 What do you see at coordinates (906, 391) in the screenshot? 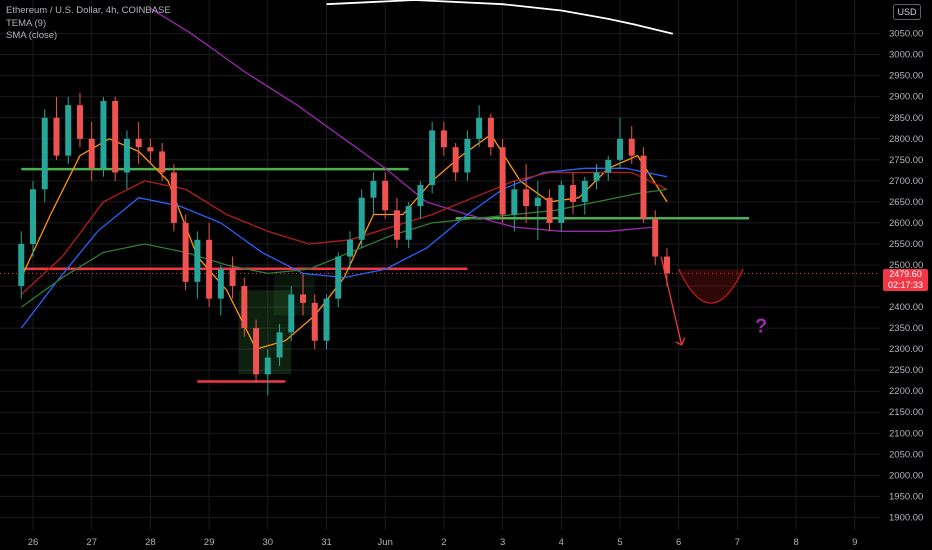
I see `price-tick-label: 2200.00` at bounding box center [906, 391].